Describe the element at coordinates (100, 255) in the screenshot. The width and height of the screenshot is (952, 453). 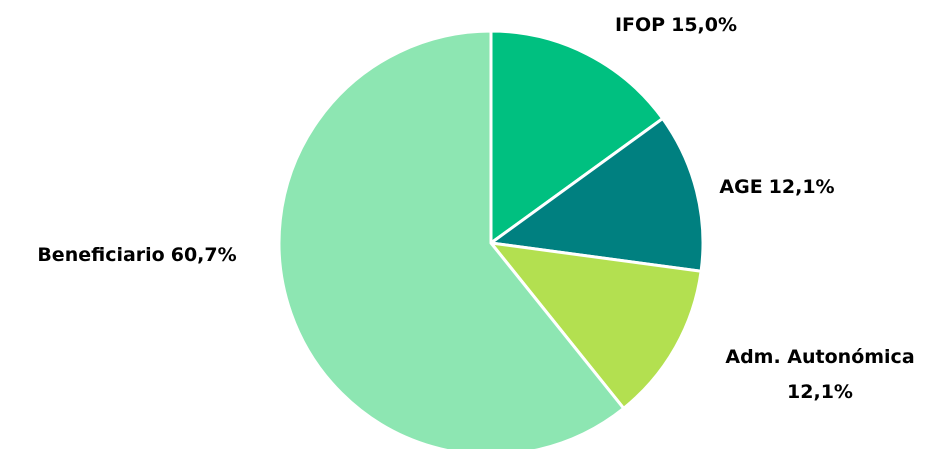
I see `label-category: Beneficiario` at that location.